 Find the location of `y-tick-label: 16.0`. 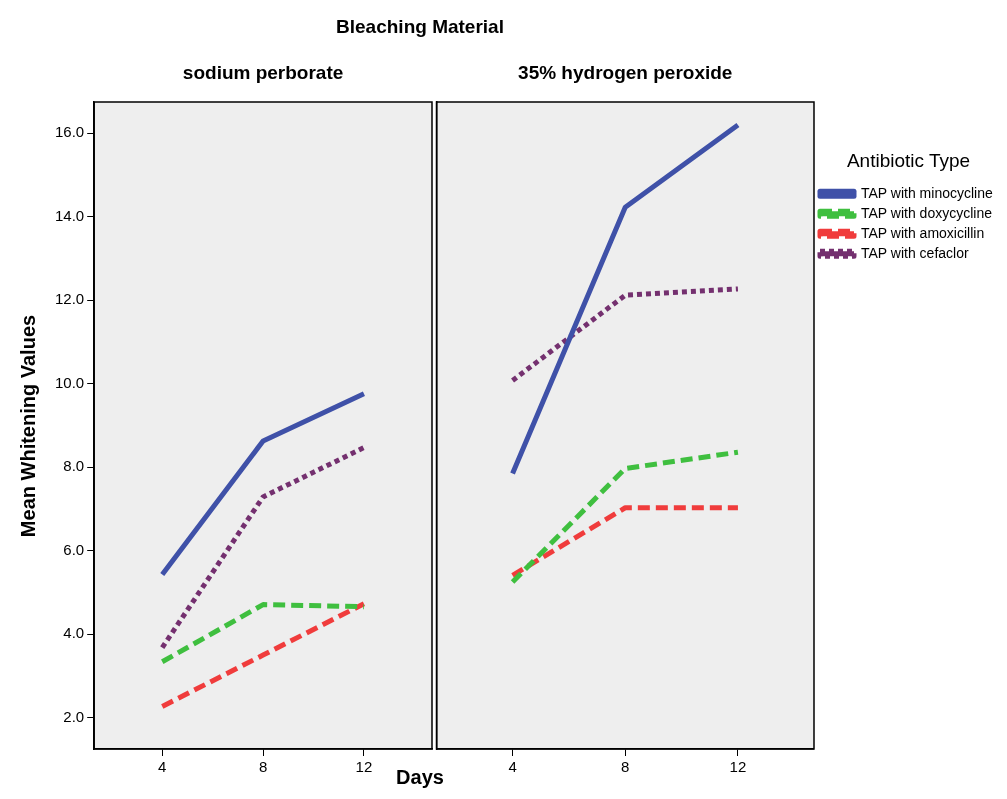

y-tick-label: 16.0 is located at coordinates (69, 132).